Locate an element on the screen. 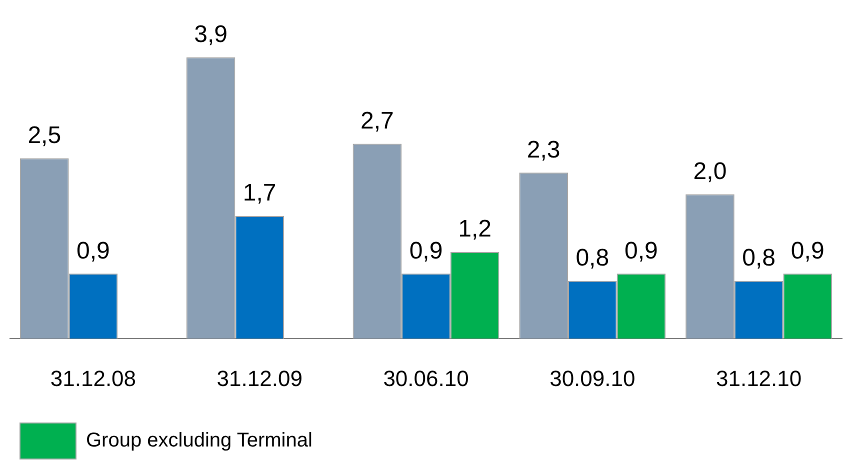 This screenshot has width=852, height=474. data-label: 3,9 is located at coordinates (211, 34).